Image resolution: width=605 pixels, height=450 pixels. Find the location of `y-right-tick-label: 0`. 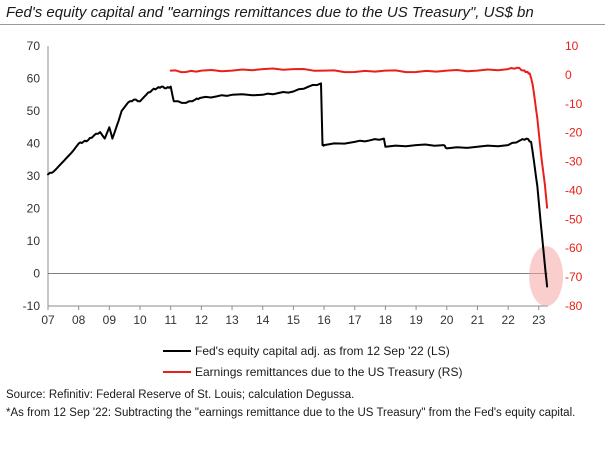

y-right-tick-label: 0 is located at coordinates (568, 75).